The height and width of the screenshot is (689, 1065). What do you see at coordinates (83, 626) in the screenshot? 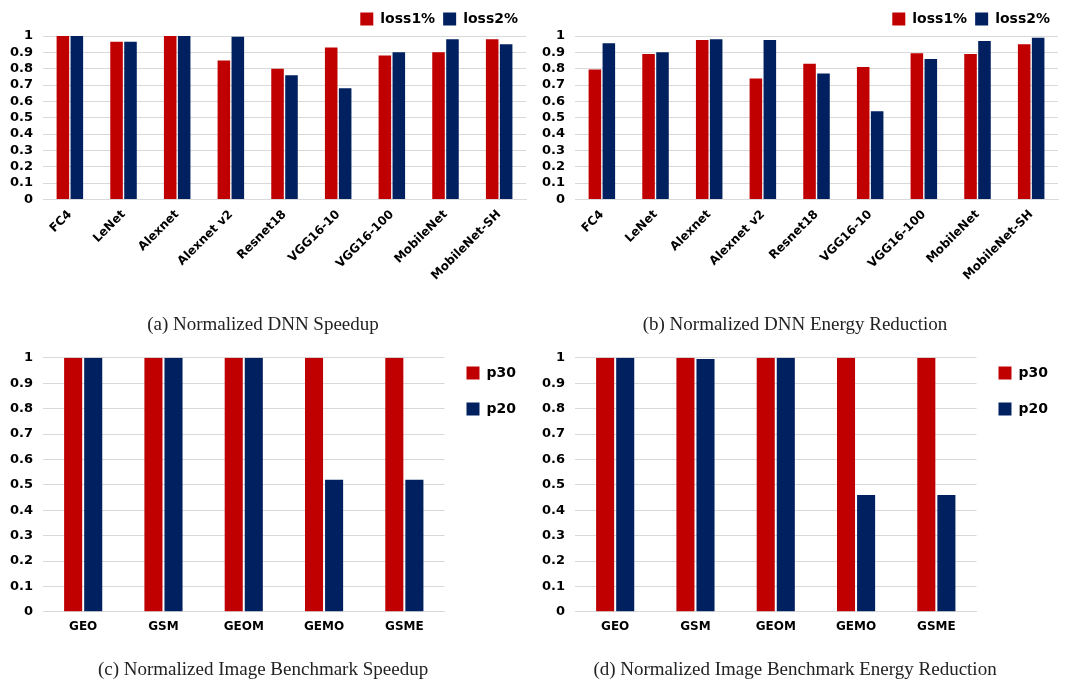
I see `x-tick-label: GEO` at bounding box center [83, 626].